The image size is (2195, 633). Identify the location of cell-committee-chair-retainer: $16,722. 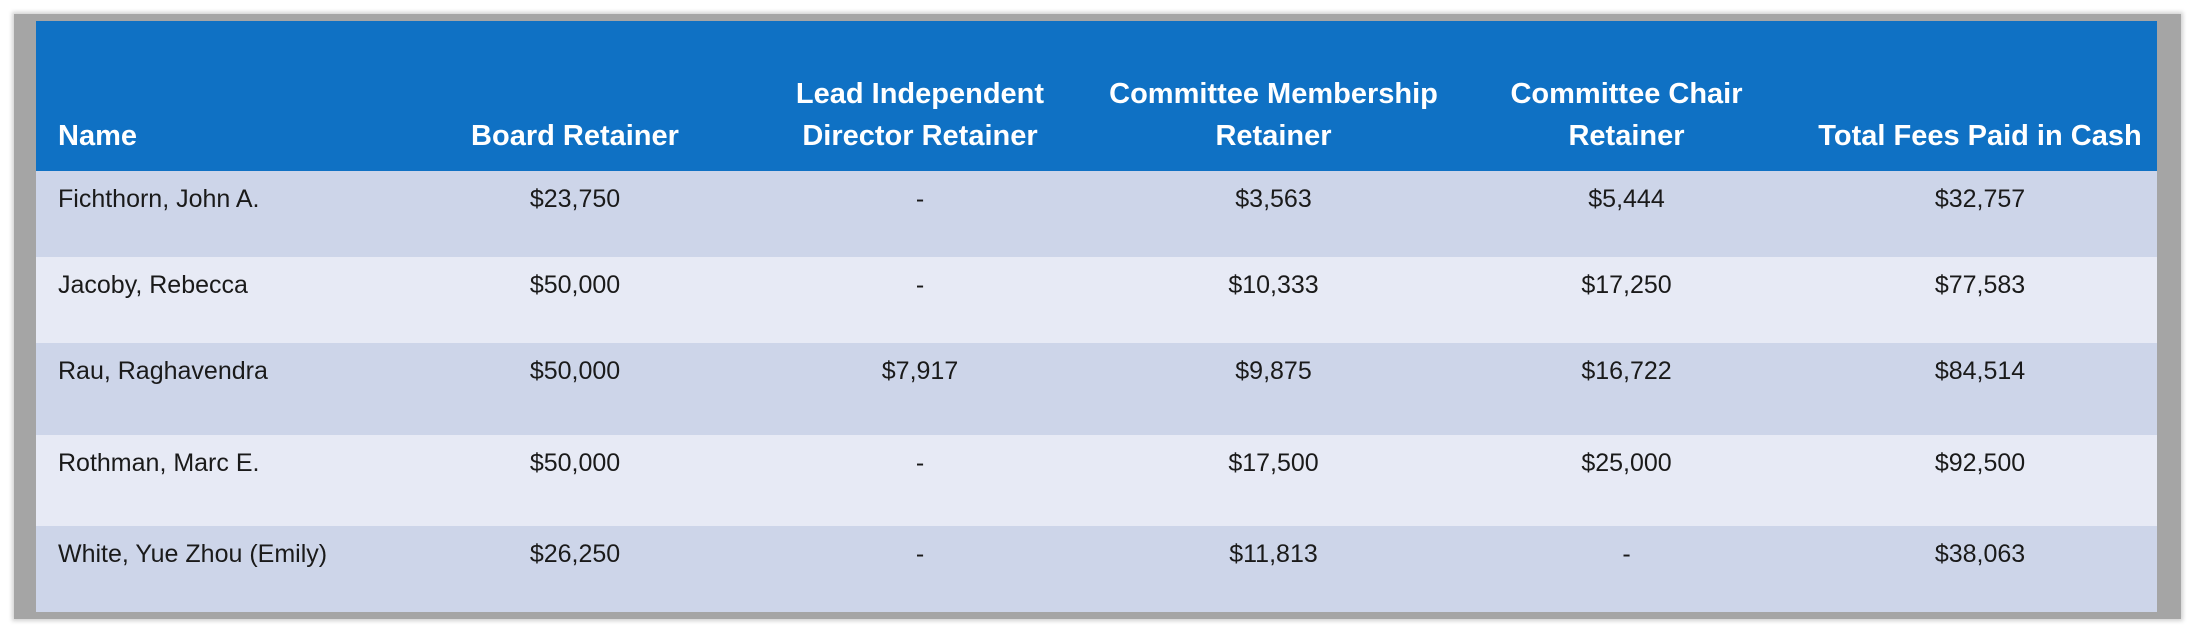
(1626, 371).